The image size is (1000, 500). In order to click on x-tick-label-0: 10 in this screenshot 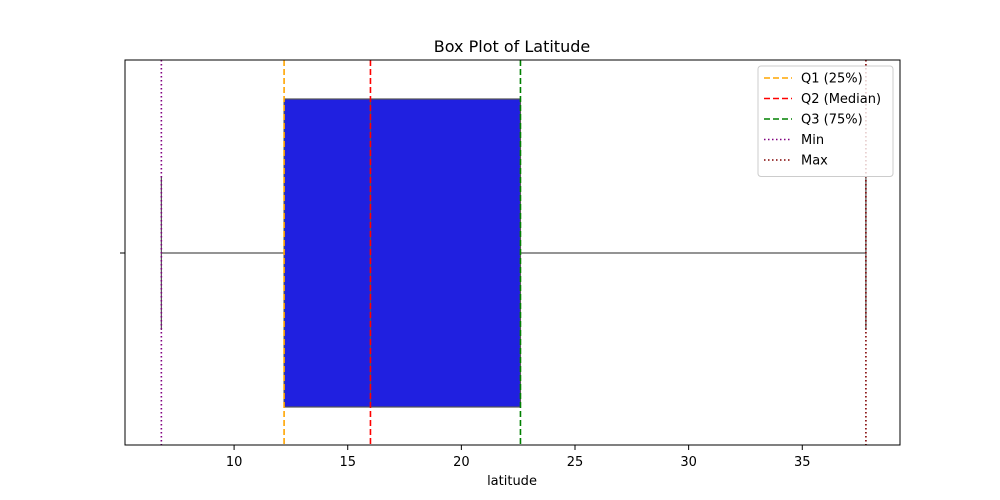, I will do `click(234, 462)`.